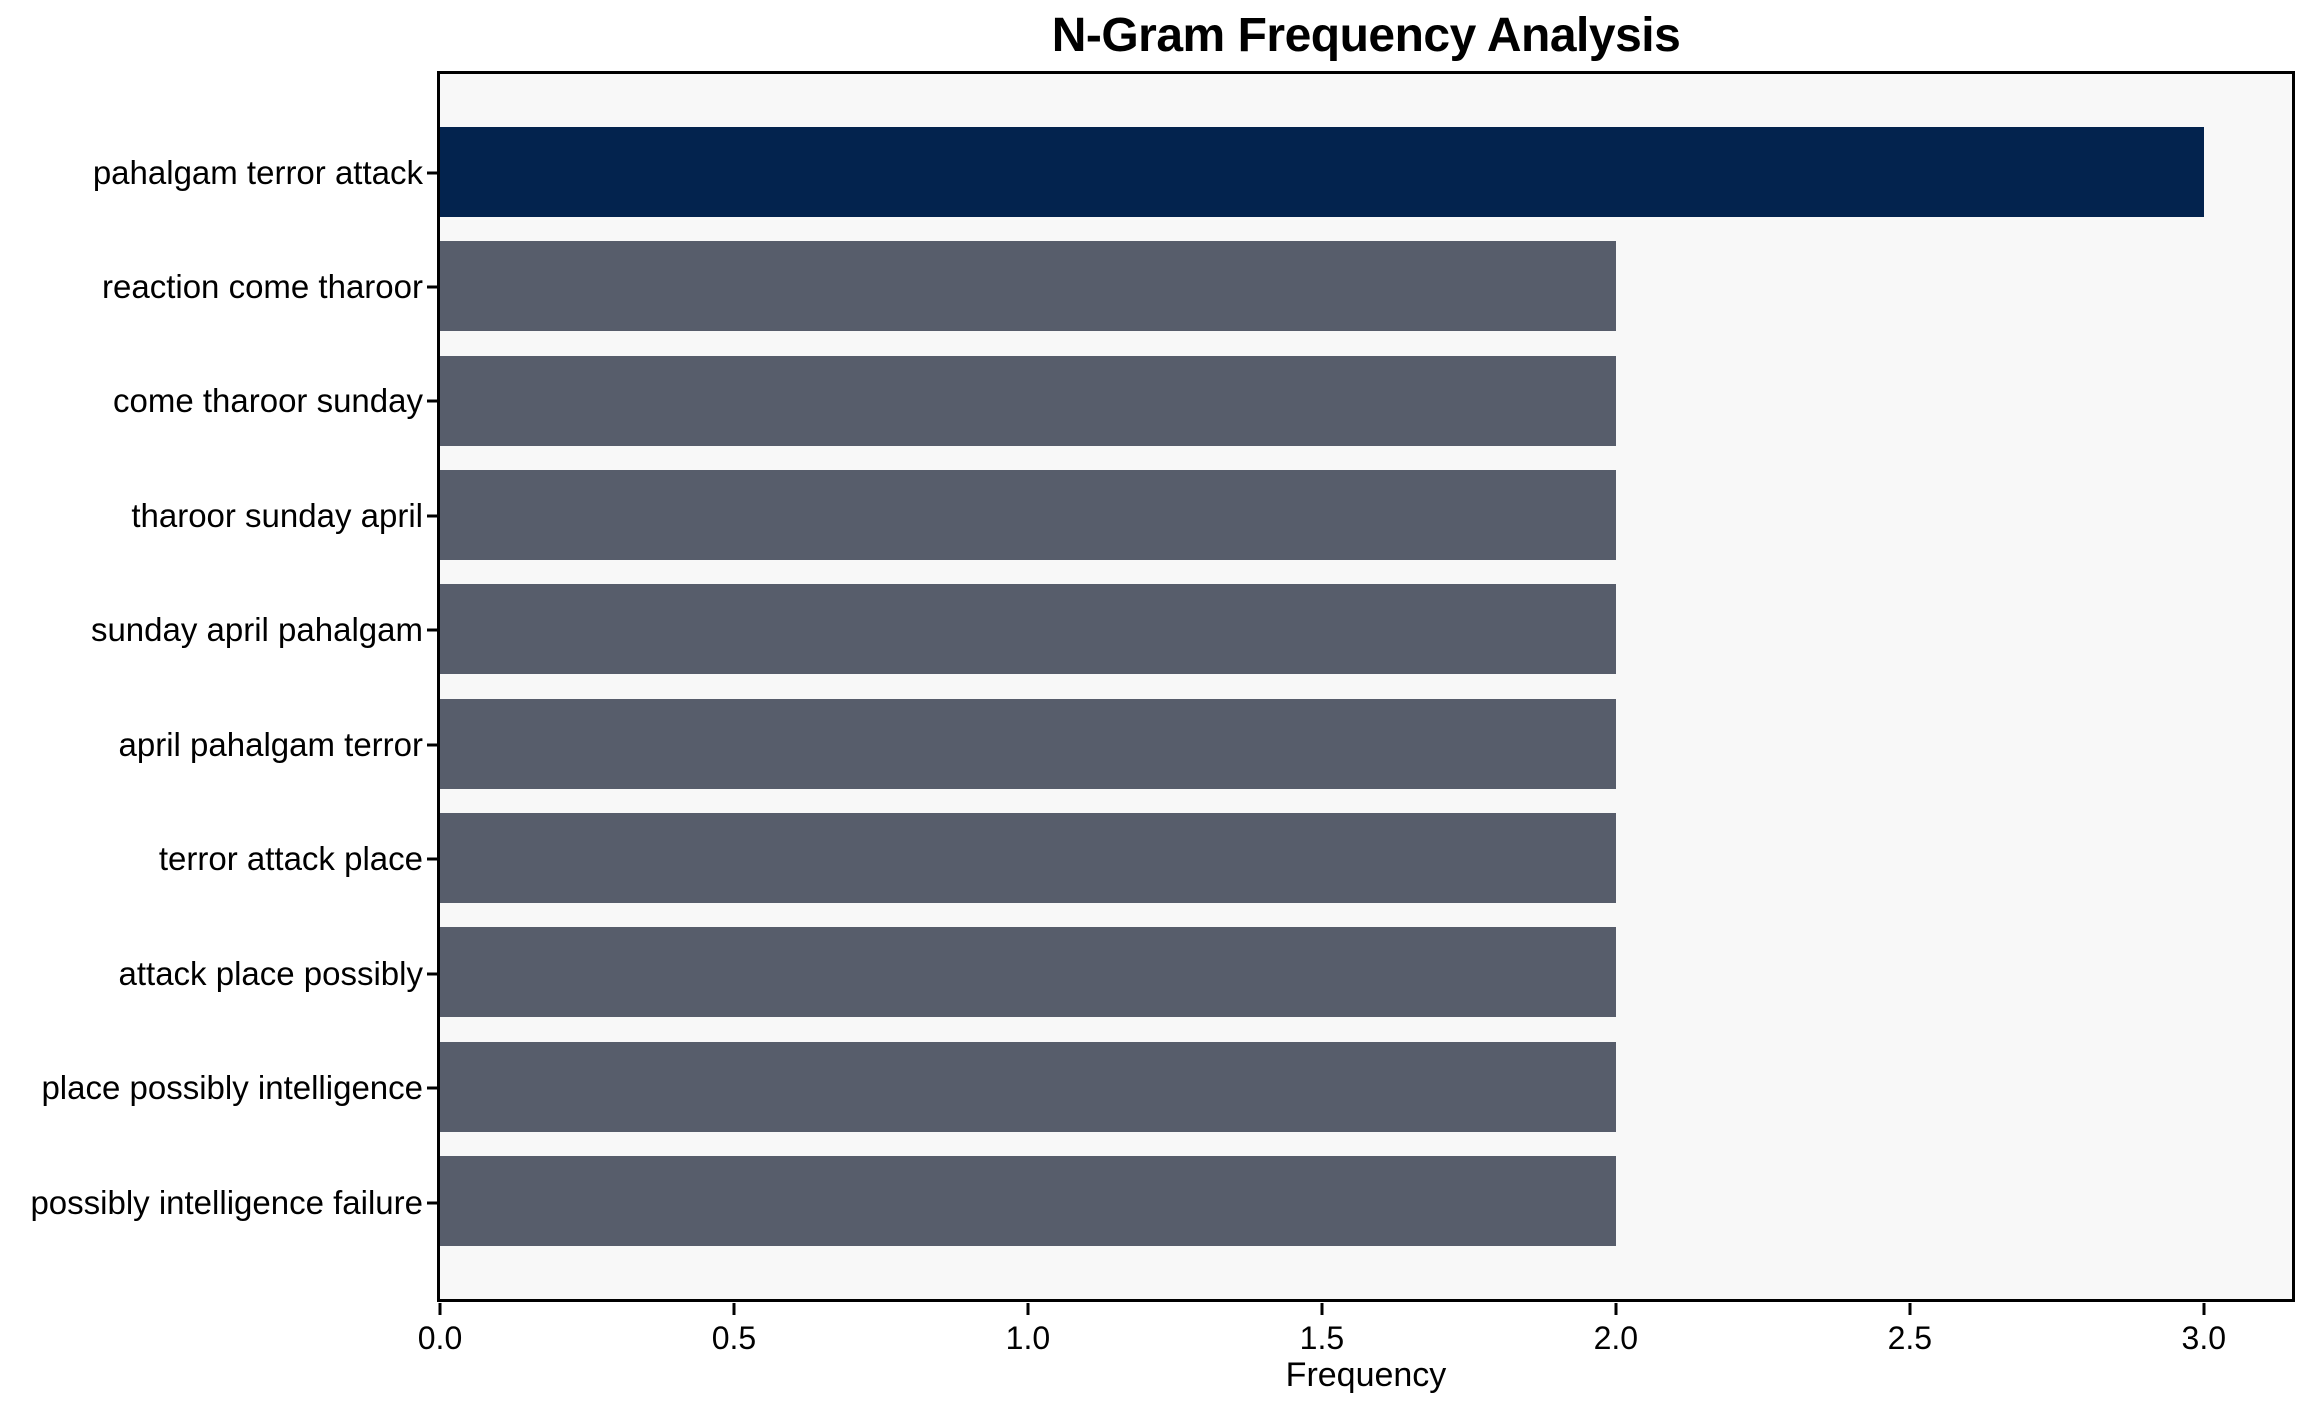  Describe the element at coordinates (1028, 400) in the screenshot. I see `bar-come-tharoor-sunday` at that location.